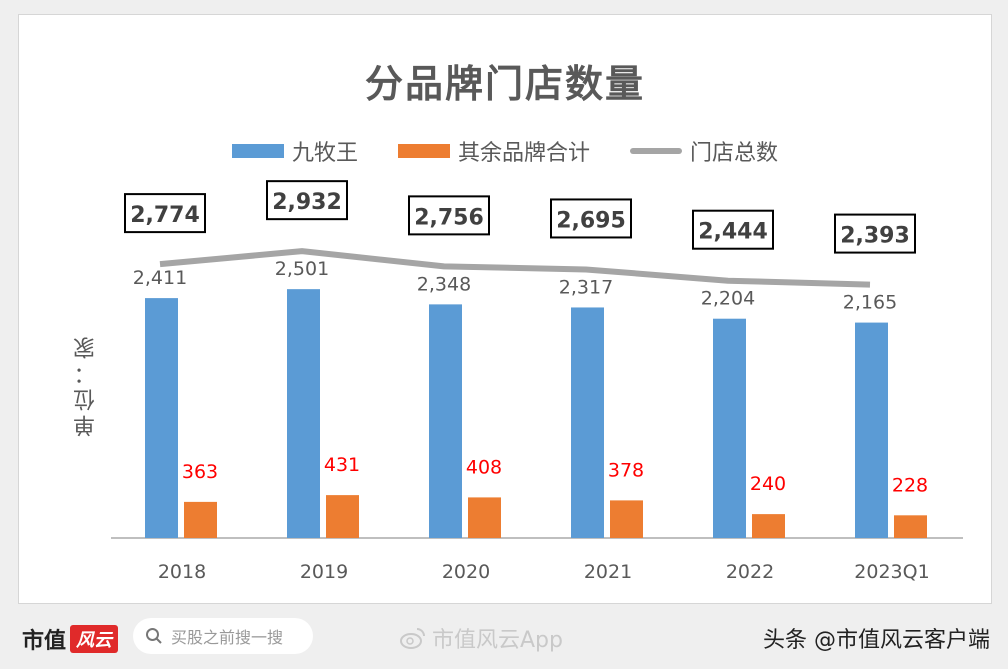 The width and height of the screenshot is (1008, 669). Describe the element at coordinates (423, 151) in the screenshot. I see `legend-swatch-orange` at that location.